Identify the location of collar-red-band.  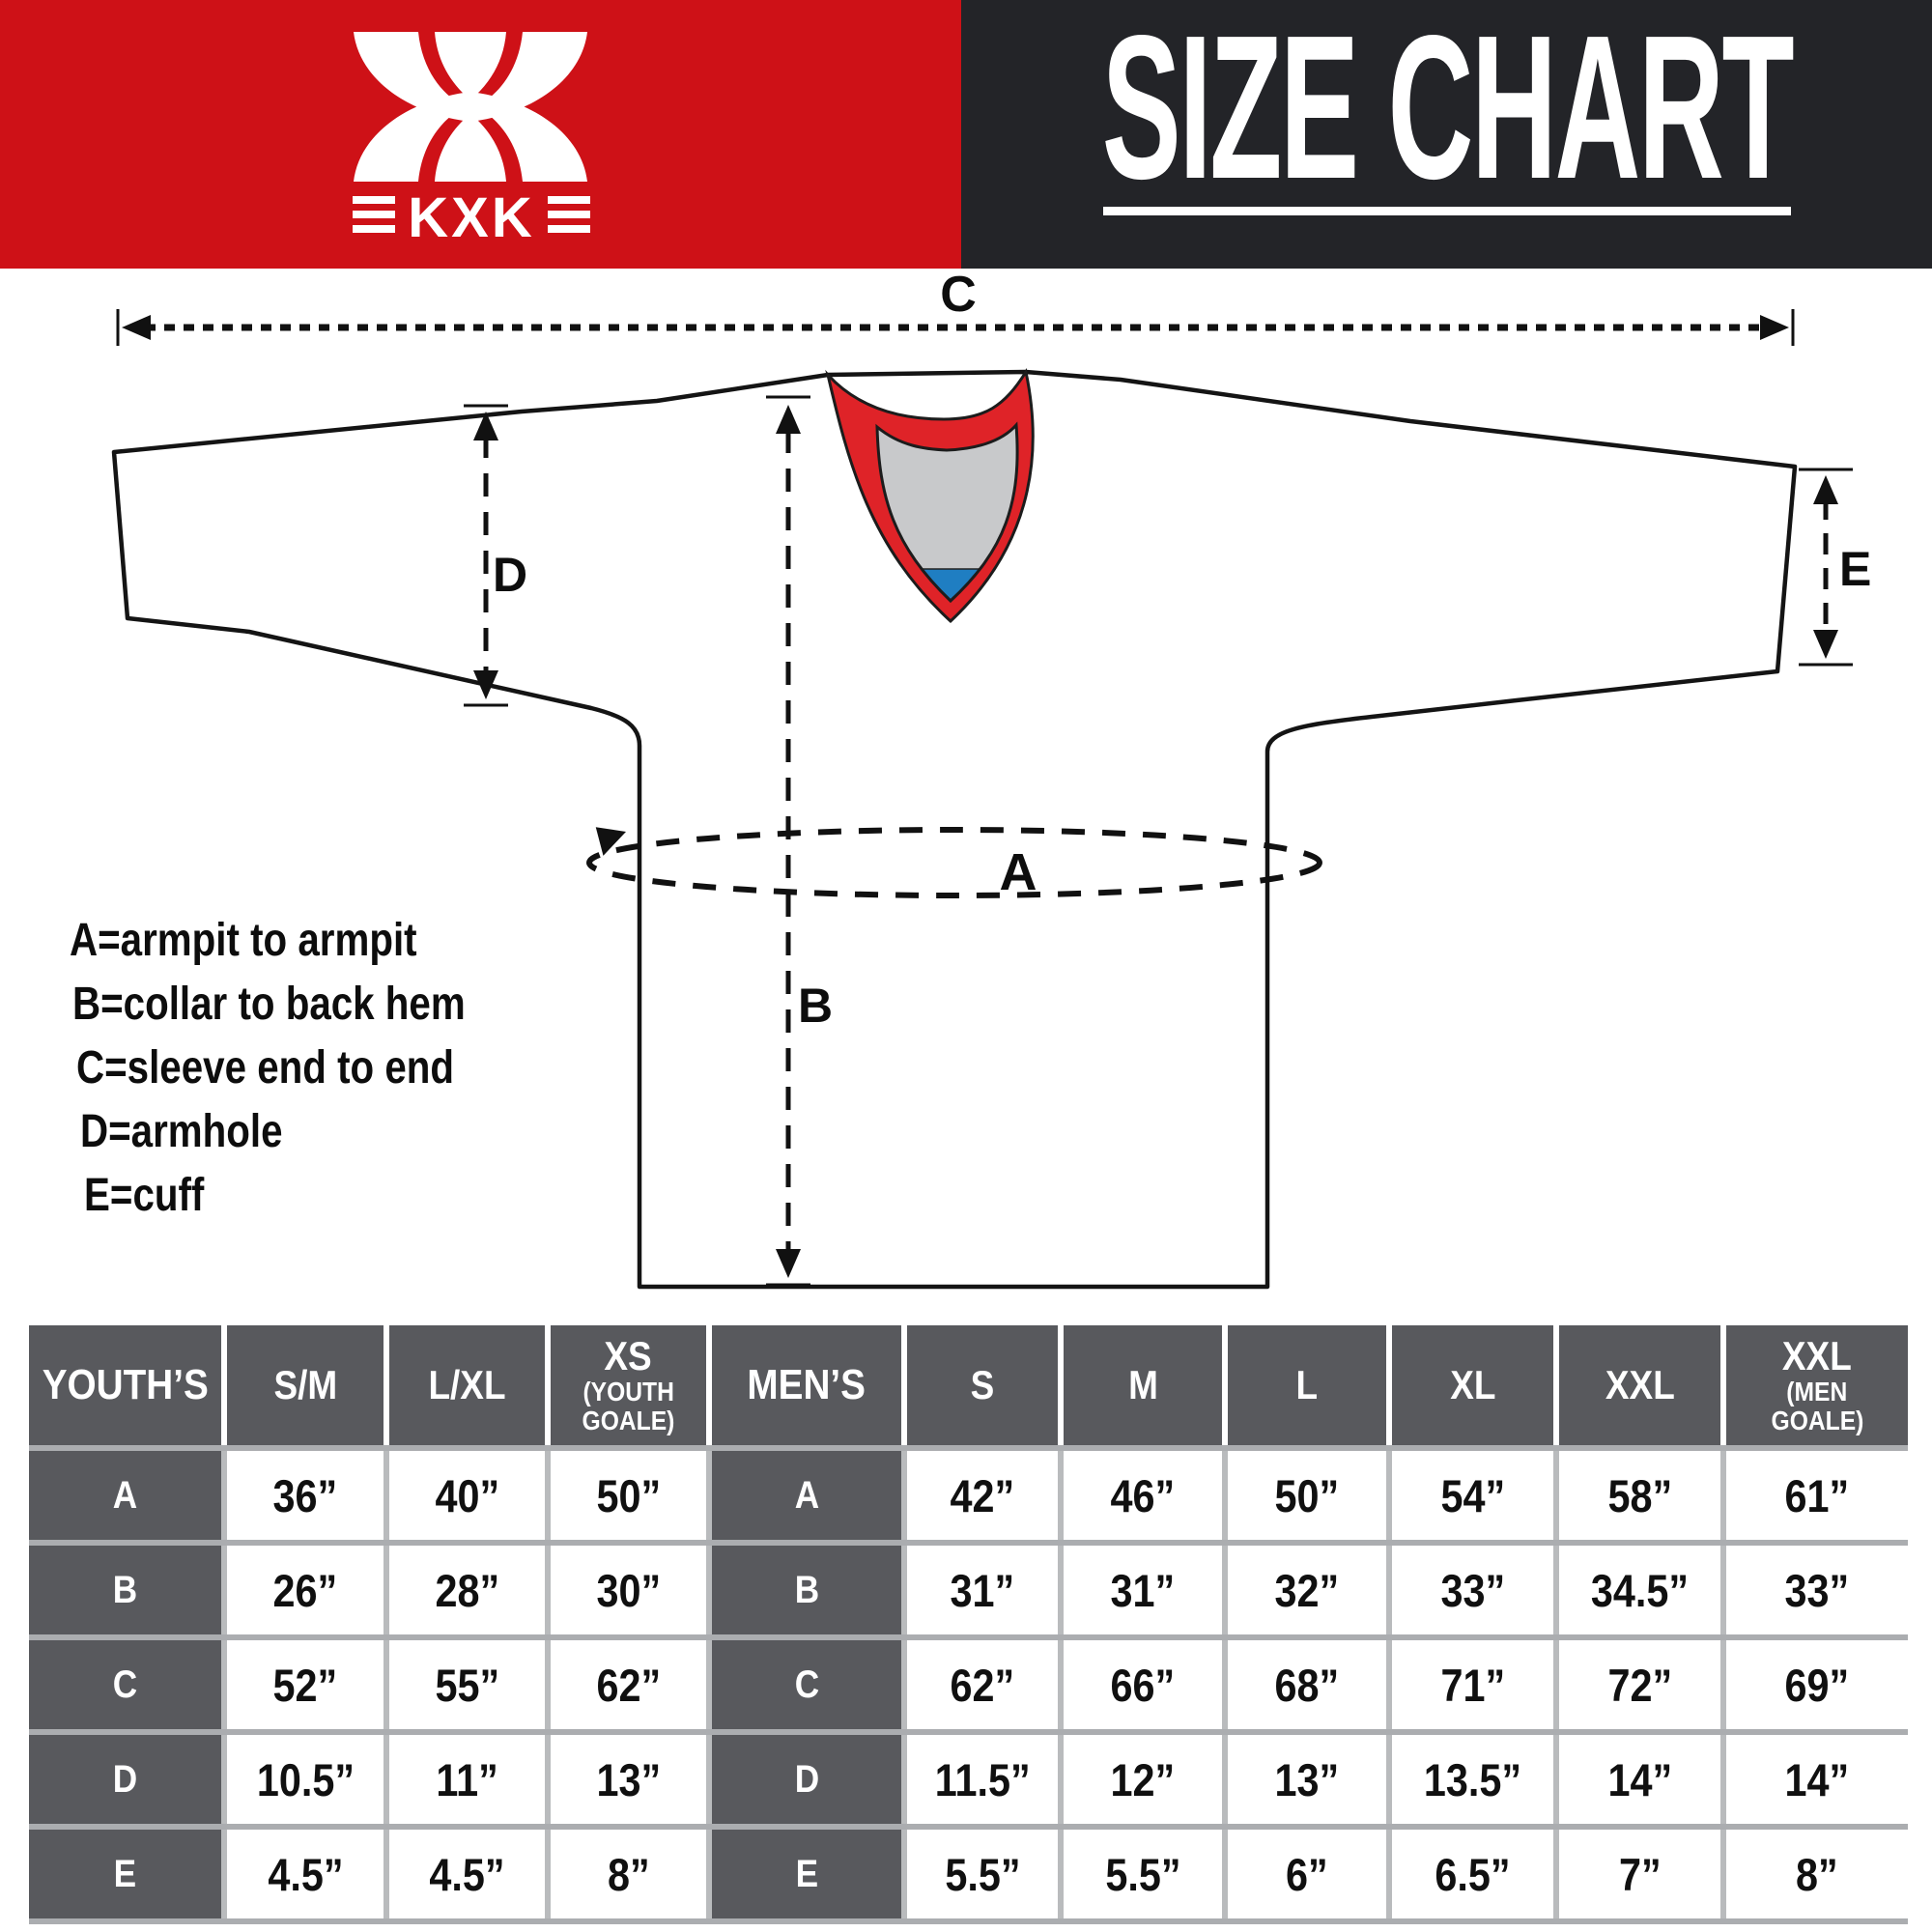
(930, 496).